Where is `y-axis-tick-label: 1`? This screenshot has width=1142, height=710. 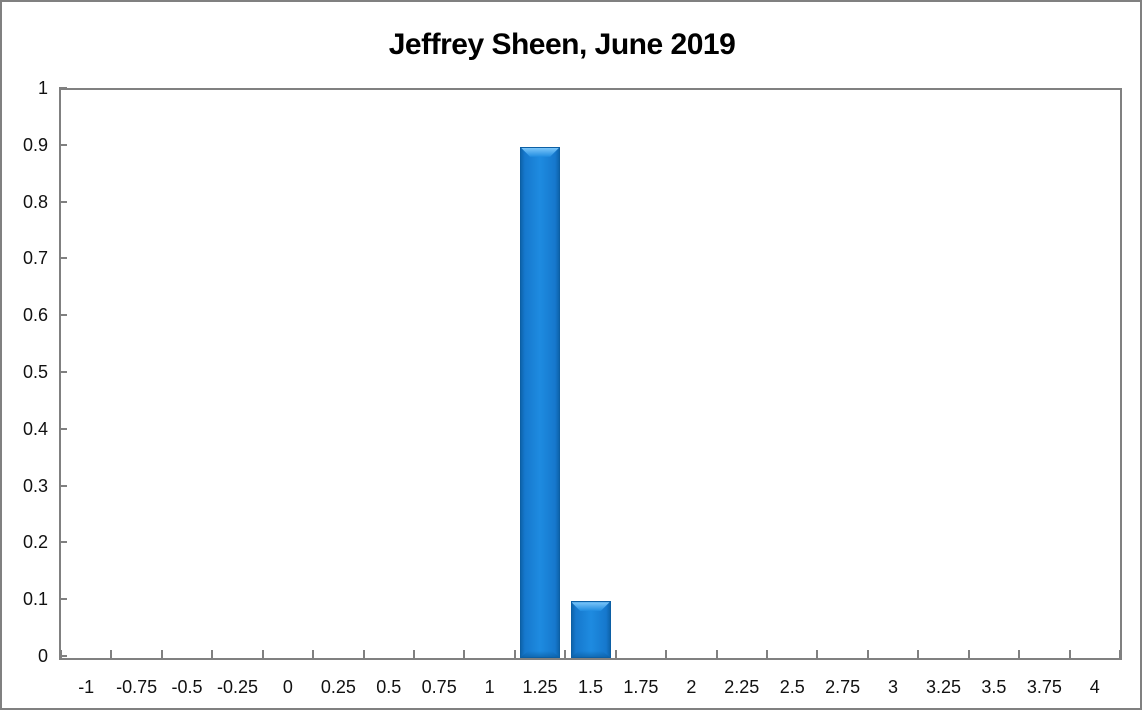 y-axis-tick-label: 1 is located at coordinates (42, 88).